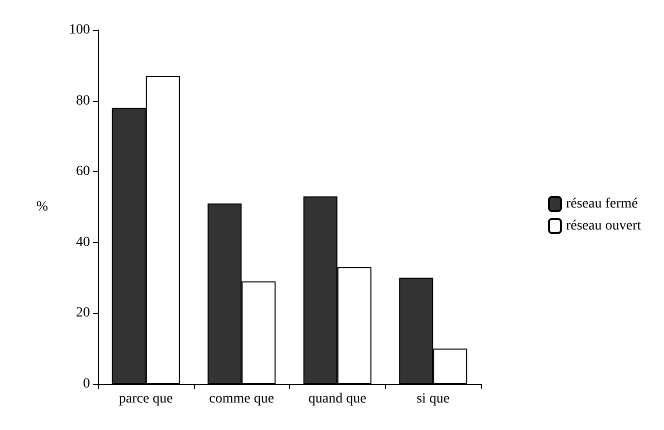  I want to click on y-tick-label: 0, so click(86, 384).